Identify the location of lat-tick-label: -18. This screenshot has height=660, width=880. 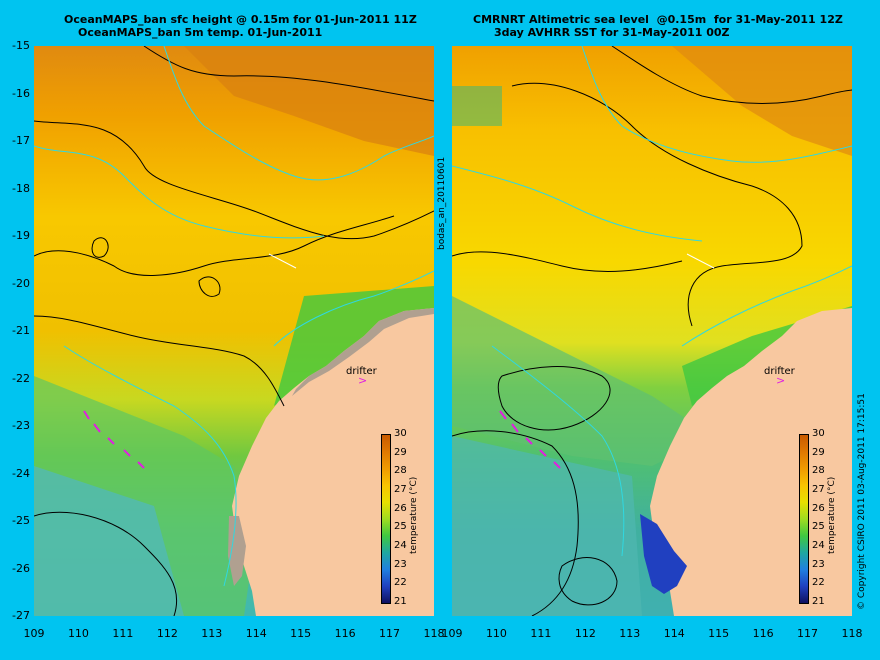
(21, 188).